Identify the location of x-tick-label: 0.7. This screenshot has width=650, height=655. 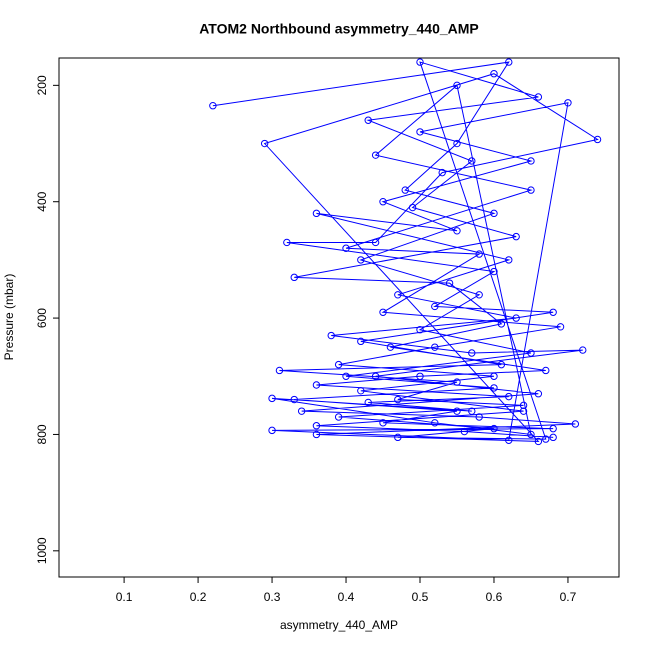
(568, 597).